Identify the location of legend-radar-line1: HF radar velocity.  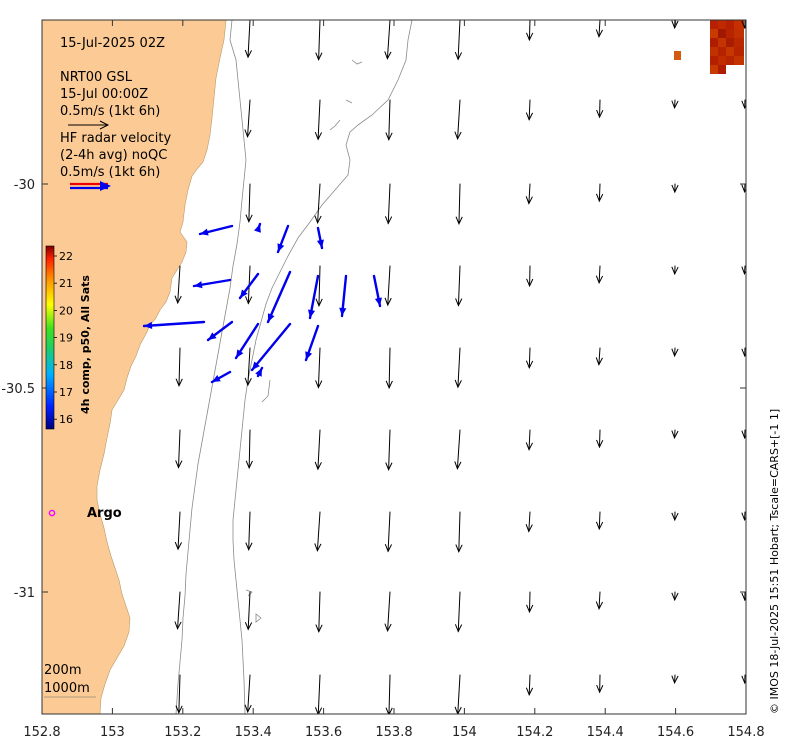
(116, 138).